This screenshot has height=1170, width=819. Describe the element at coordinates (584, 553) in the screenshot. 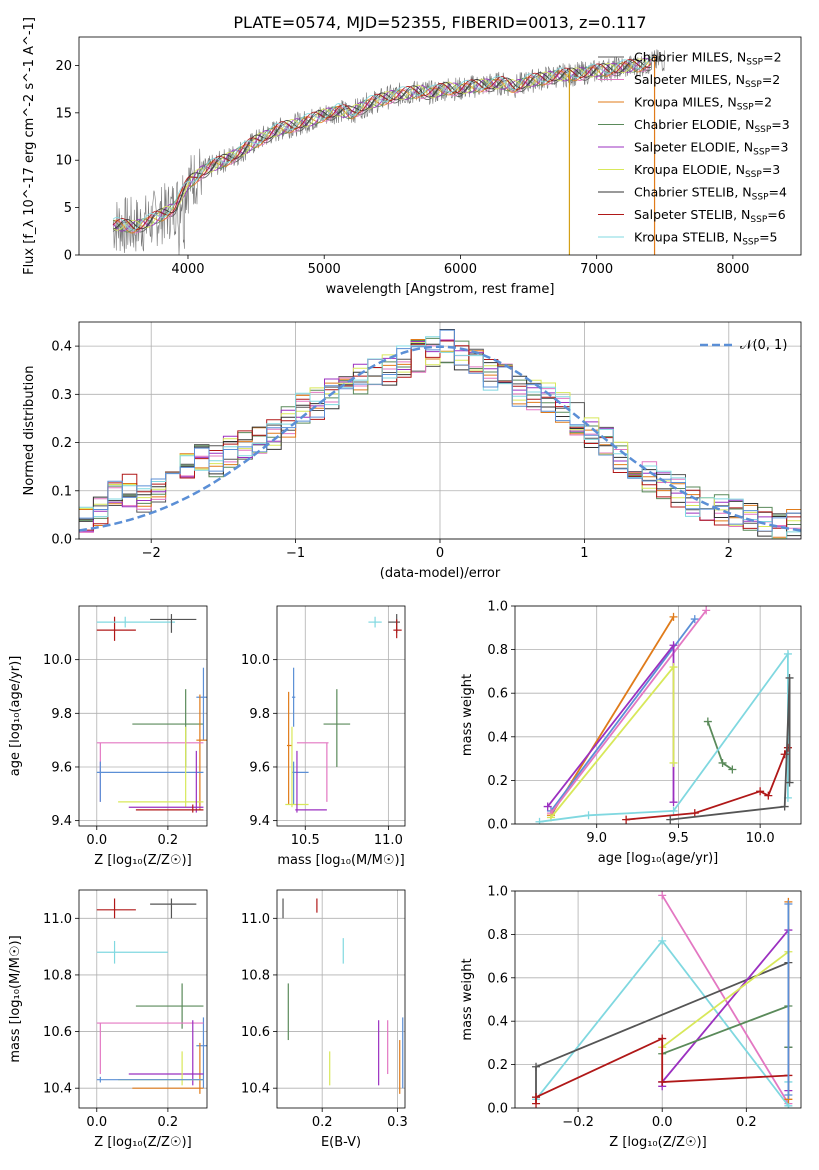

I see `x-tick-label: 1` at that location.